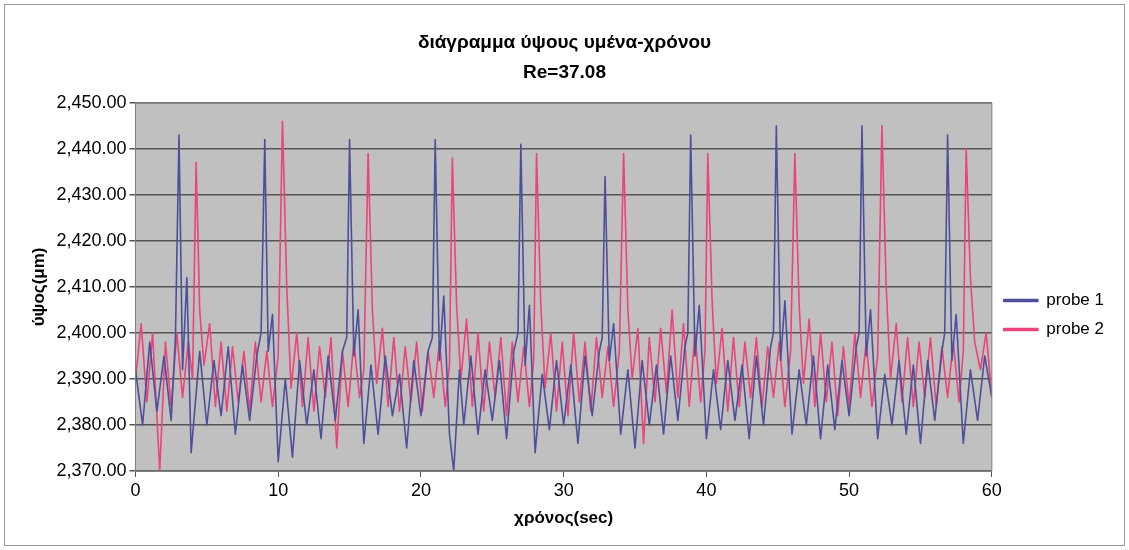 This screenshot has width=1129, height=550. I want to click on y-tick-label: 2,410.00, so click(91, 285).